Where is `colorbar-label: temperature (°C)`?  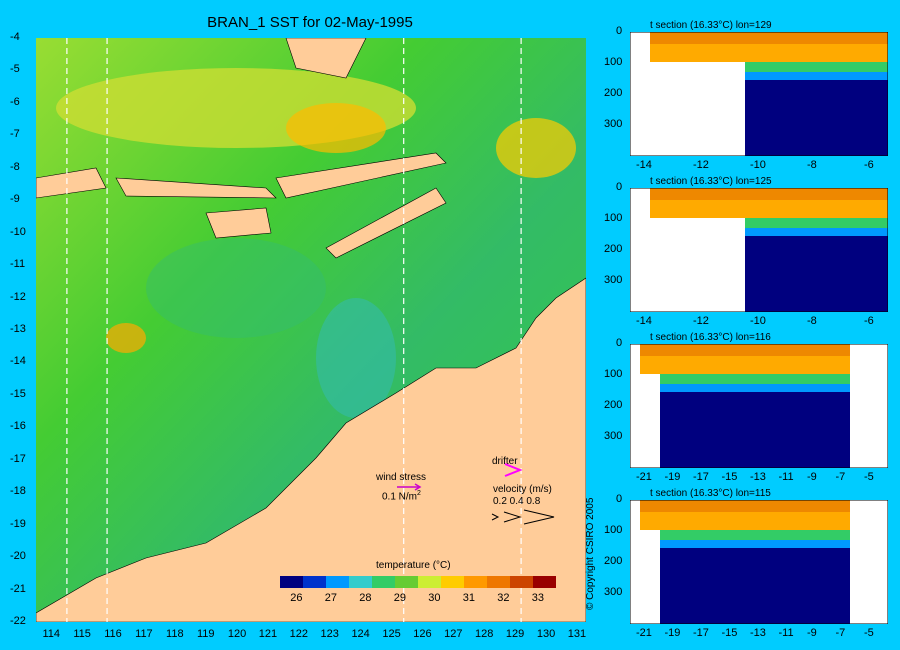
colorbar-label: temperature (°C) is located at coordinates (413, 565).